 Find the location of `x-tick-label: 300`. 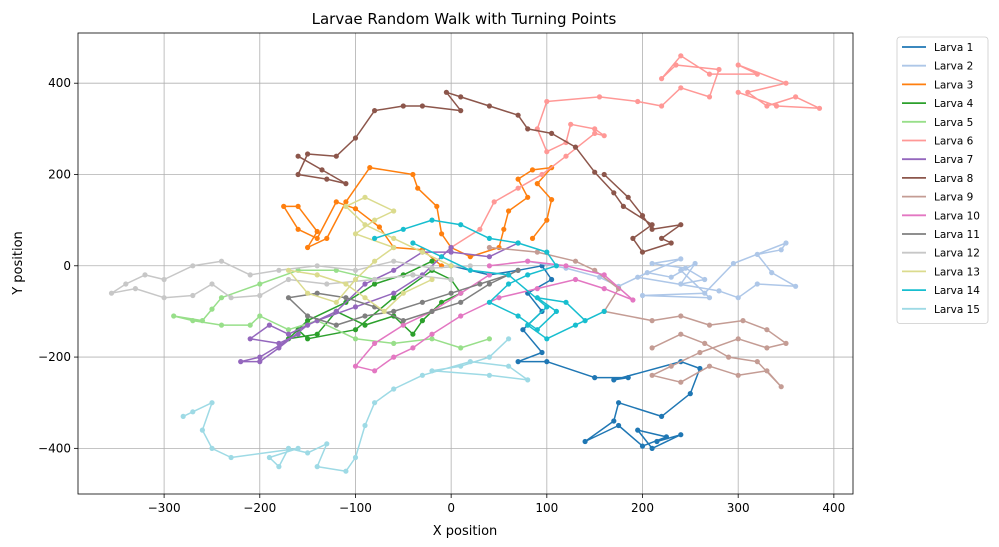

x-tick-label: 300 is located at coordinates (738, 508).